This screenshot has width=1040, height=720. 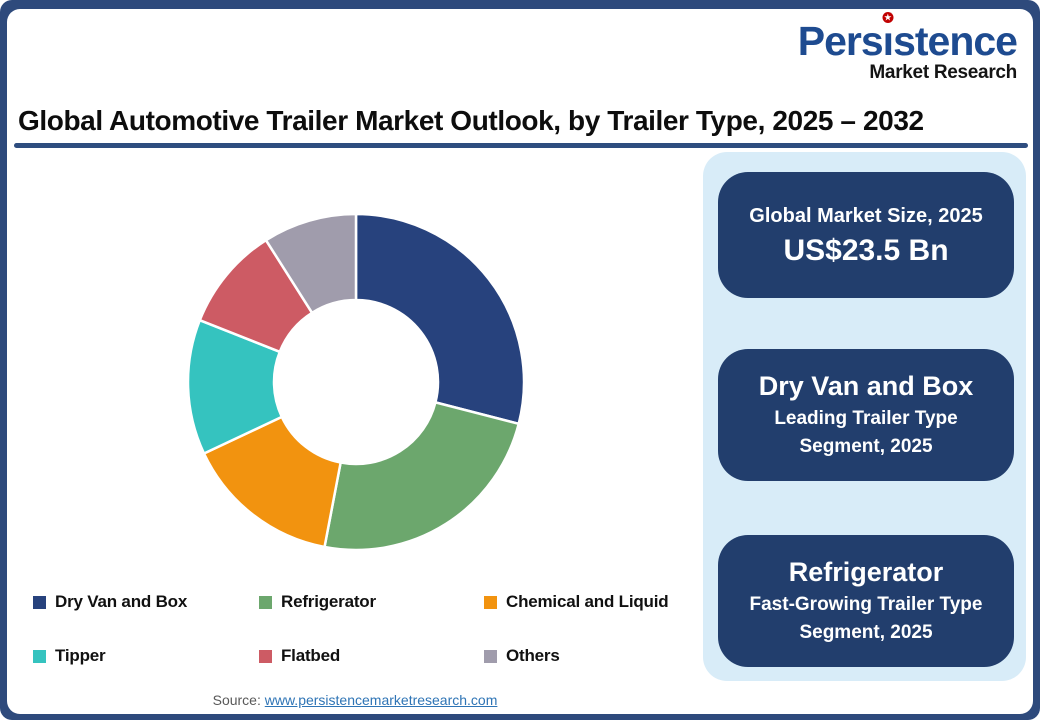 I want to click on source-label: Source:, so click(x=236, y=700).